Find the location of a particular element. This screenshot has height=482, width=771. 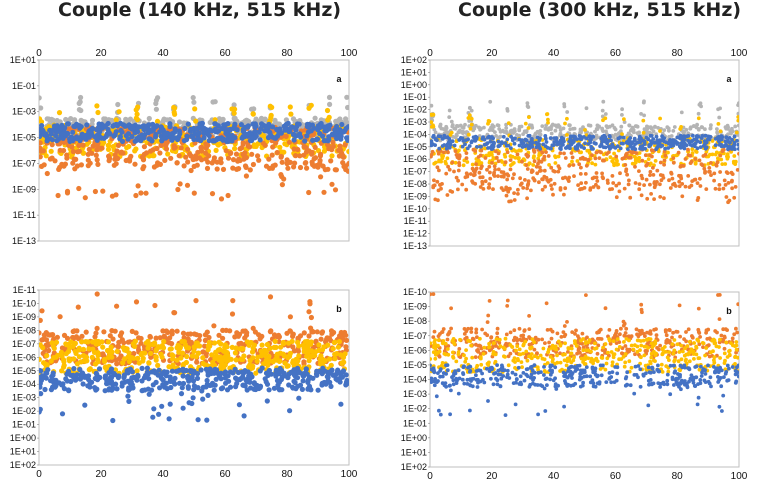

x-tick-label: 100 is located at coordinates (739, 476).